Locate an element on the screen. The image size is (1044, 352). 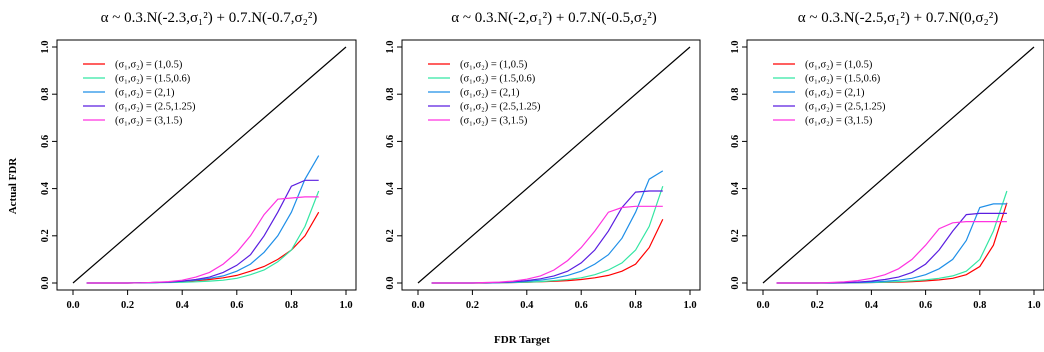
panel-title: α ~ 0.3.N(-2.3,σ₁²) + 0.7.N(-0.7,σ₂²) is located at coordinates (209, 18).